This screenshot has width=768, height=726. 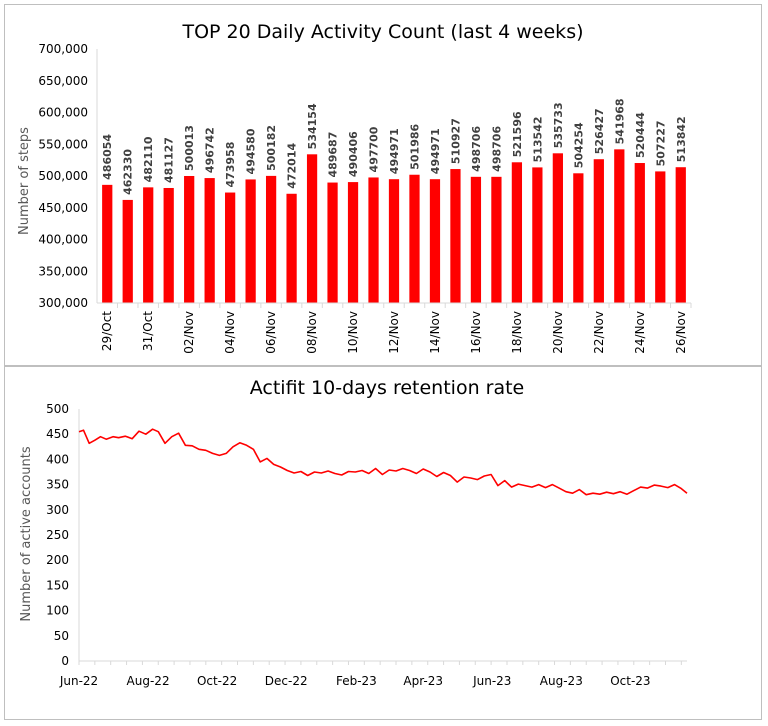 I want to click on bar-chart-x-tick-label: 22/Nov, so click(x=599, y=332).